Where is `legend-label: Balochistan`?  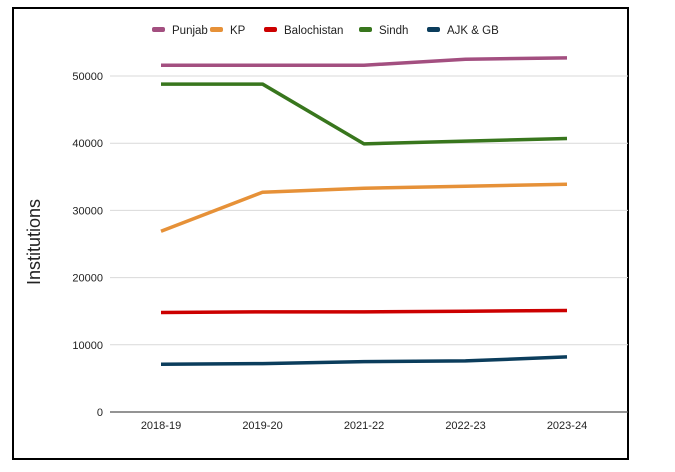
legend-label: Balochistan is located at coordinates (313, 31).